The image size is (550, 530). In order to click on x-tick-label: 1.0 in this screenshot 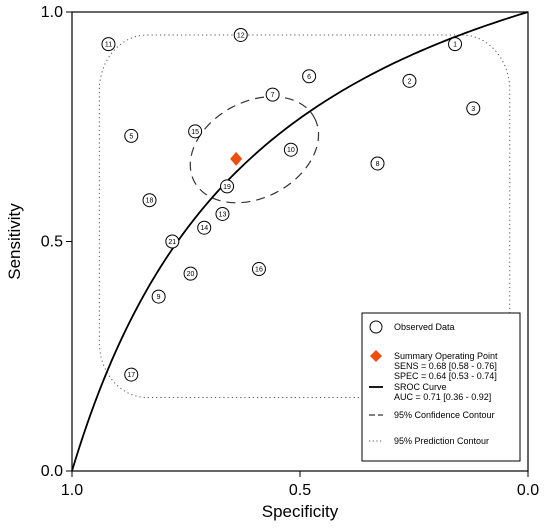, I will do `click(72, 490)`.